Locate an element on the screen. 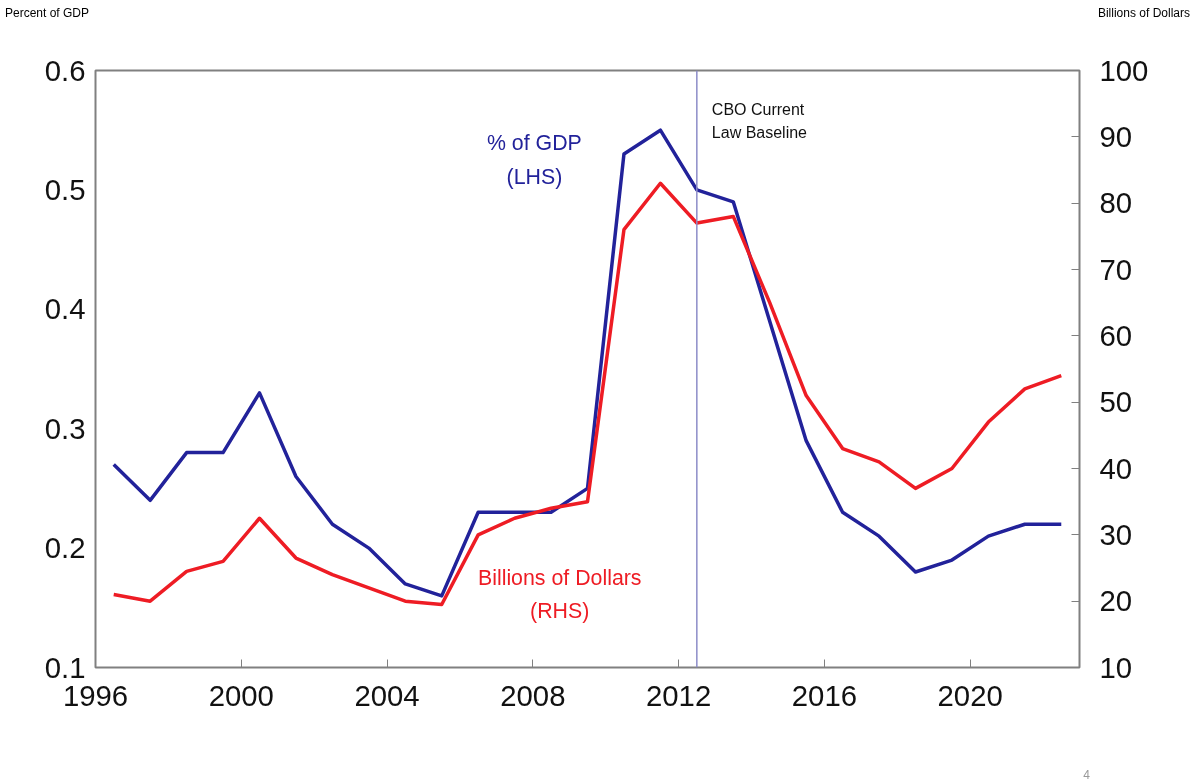  y2-tick-label: 80 is located at coordinates (1116, 203).